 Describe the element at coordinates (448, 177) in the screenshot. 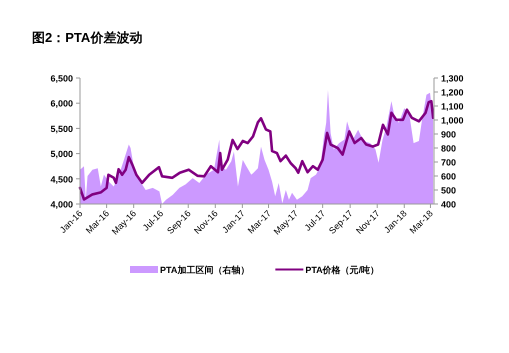

I see `y2-tick-label: 600` at that location.